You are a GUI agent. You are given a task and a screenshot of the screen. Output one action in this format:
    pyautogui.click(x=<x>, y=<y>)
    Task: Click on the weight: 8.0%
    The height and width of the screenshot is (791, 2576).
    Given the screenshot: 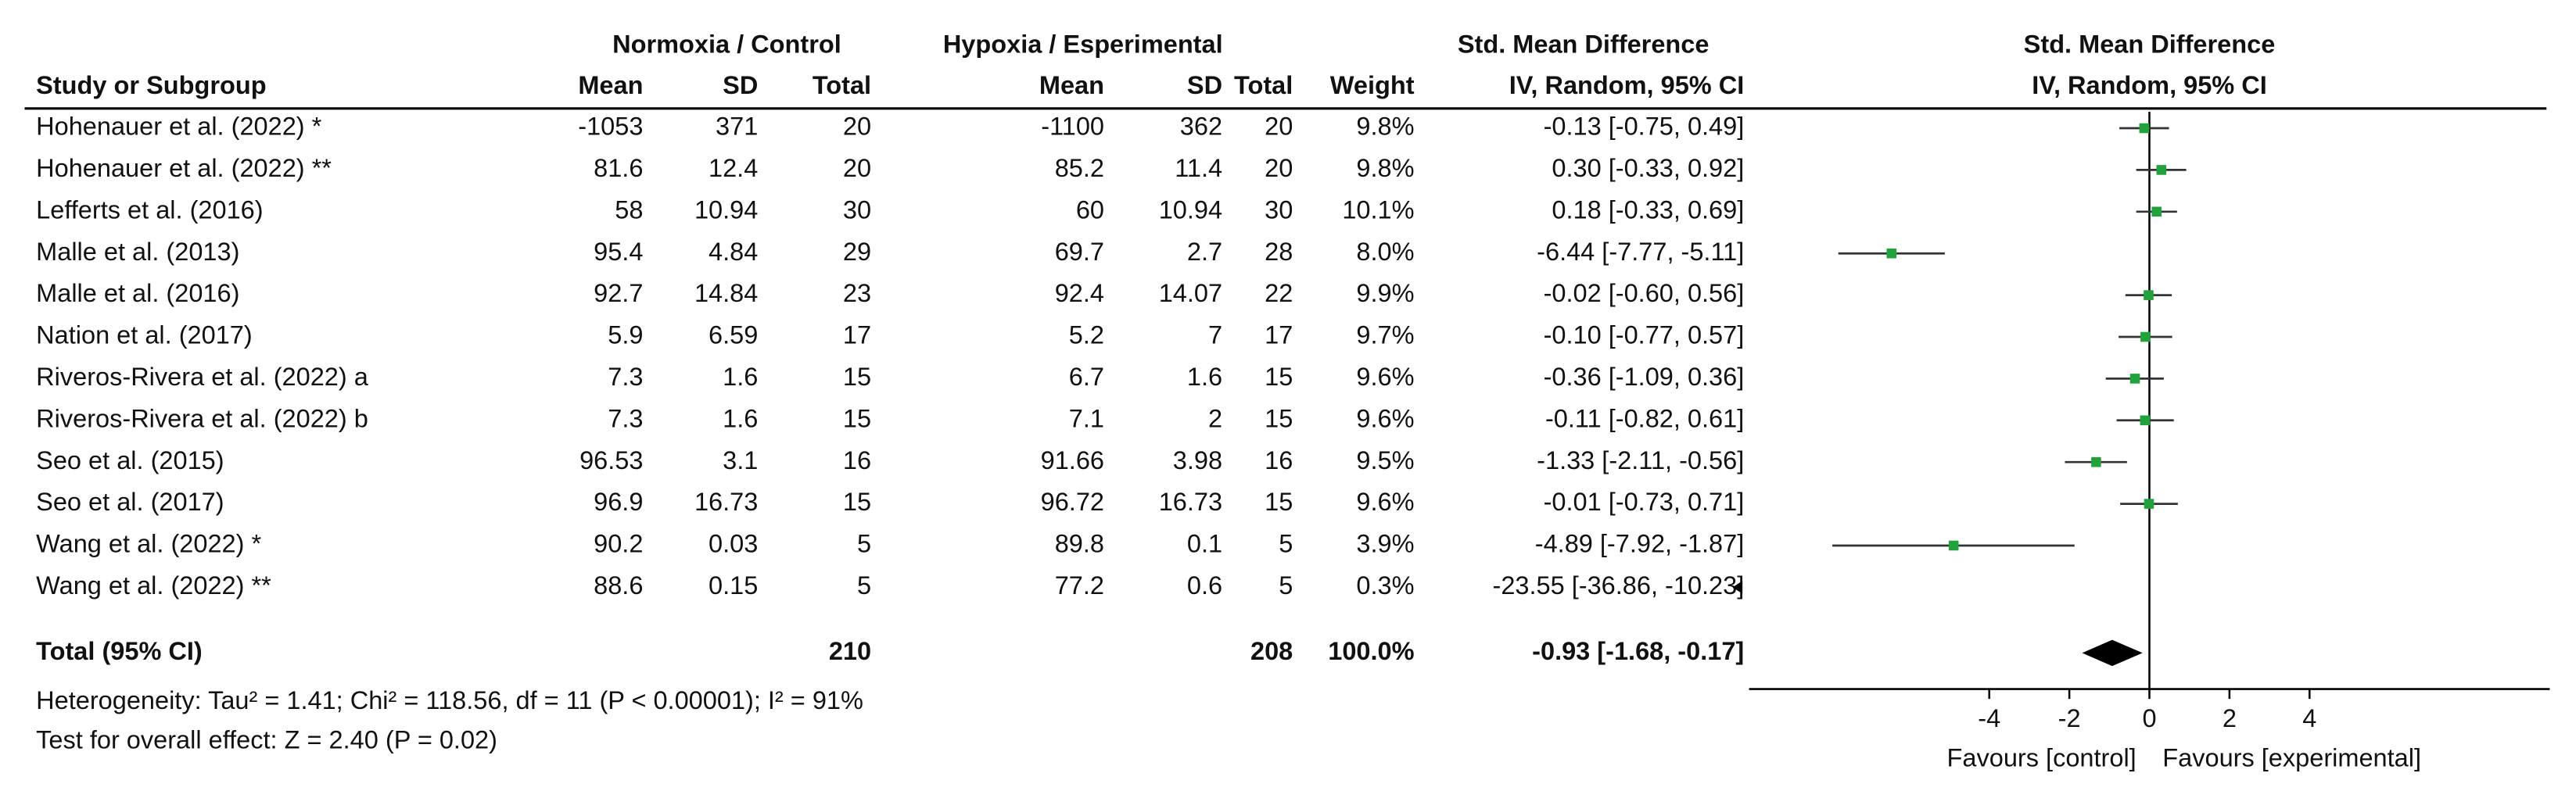 What is the action you would take?
    pyautogui.click(x=1385, y=252)
    